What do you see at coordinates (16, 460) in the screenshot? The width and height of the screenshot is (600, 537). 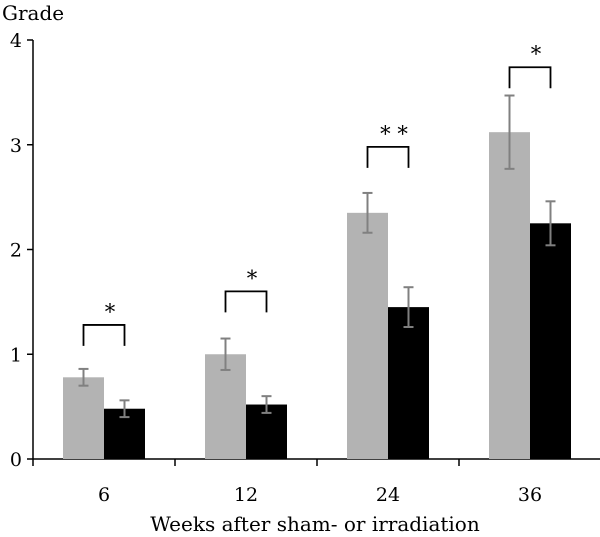 I see `y-tick-label: 0` at bounding box center [16, 460].